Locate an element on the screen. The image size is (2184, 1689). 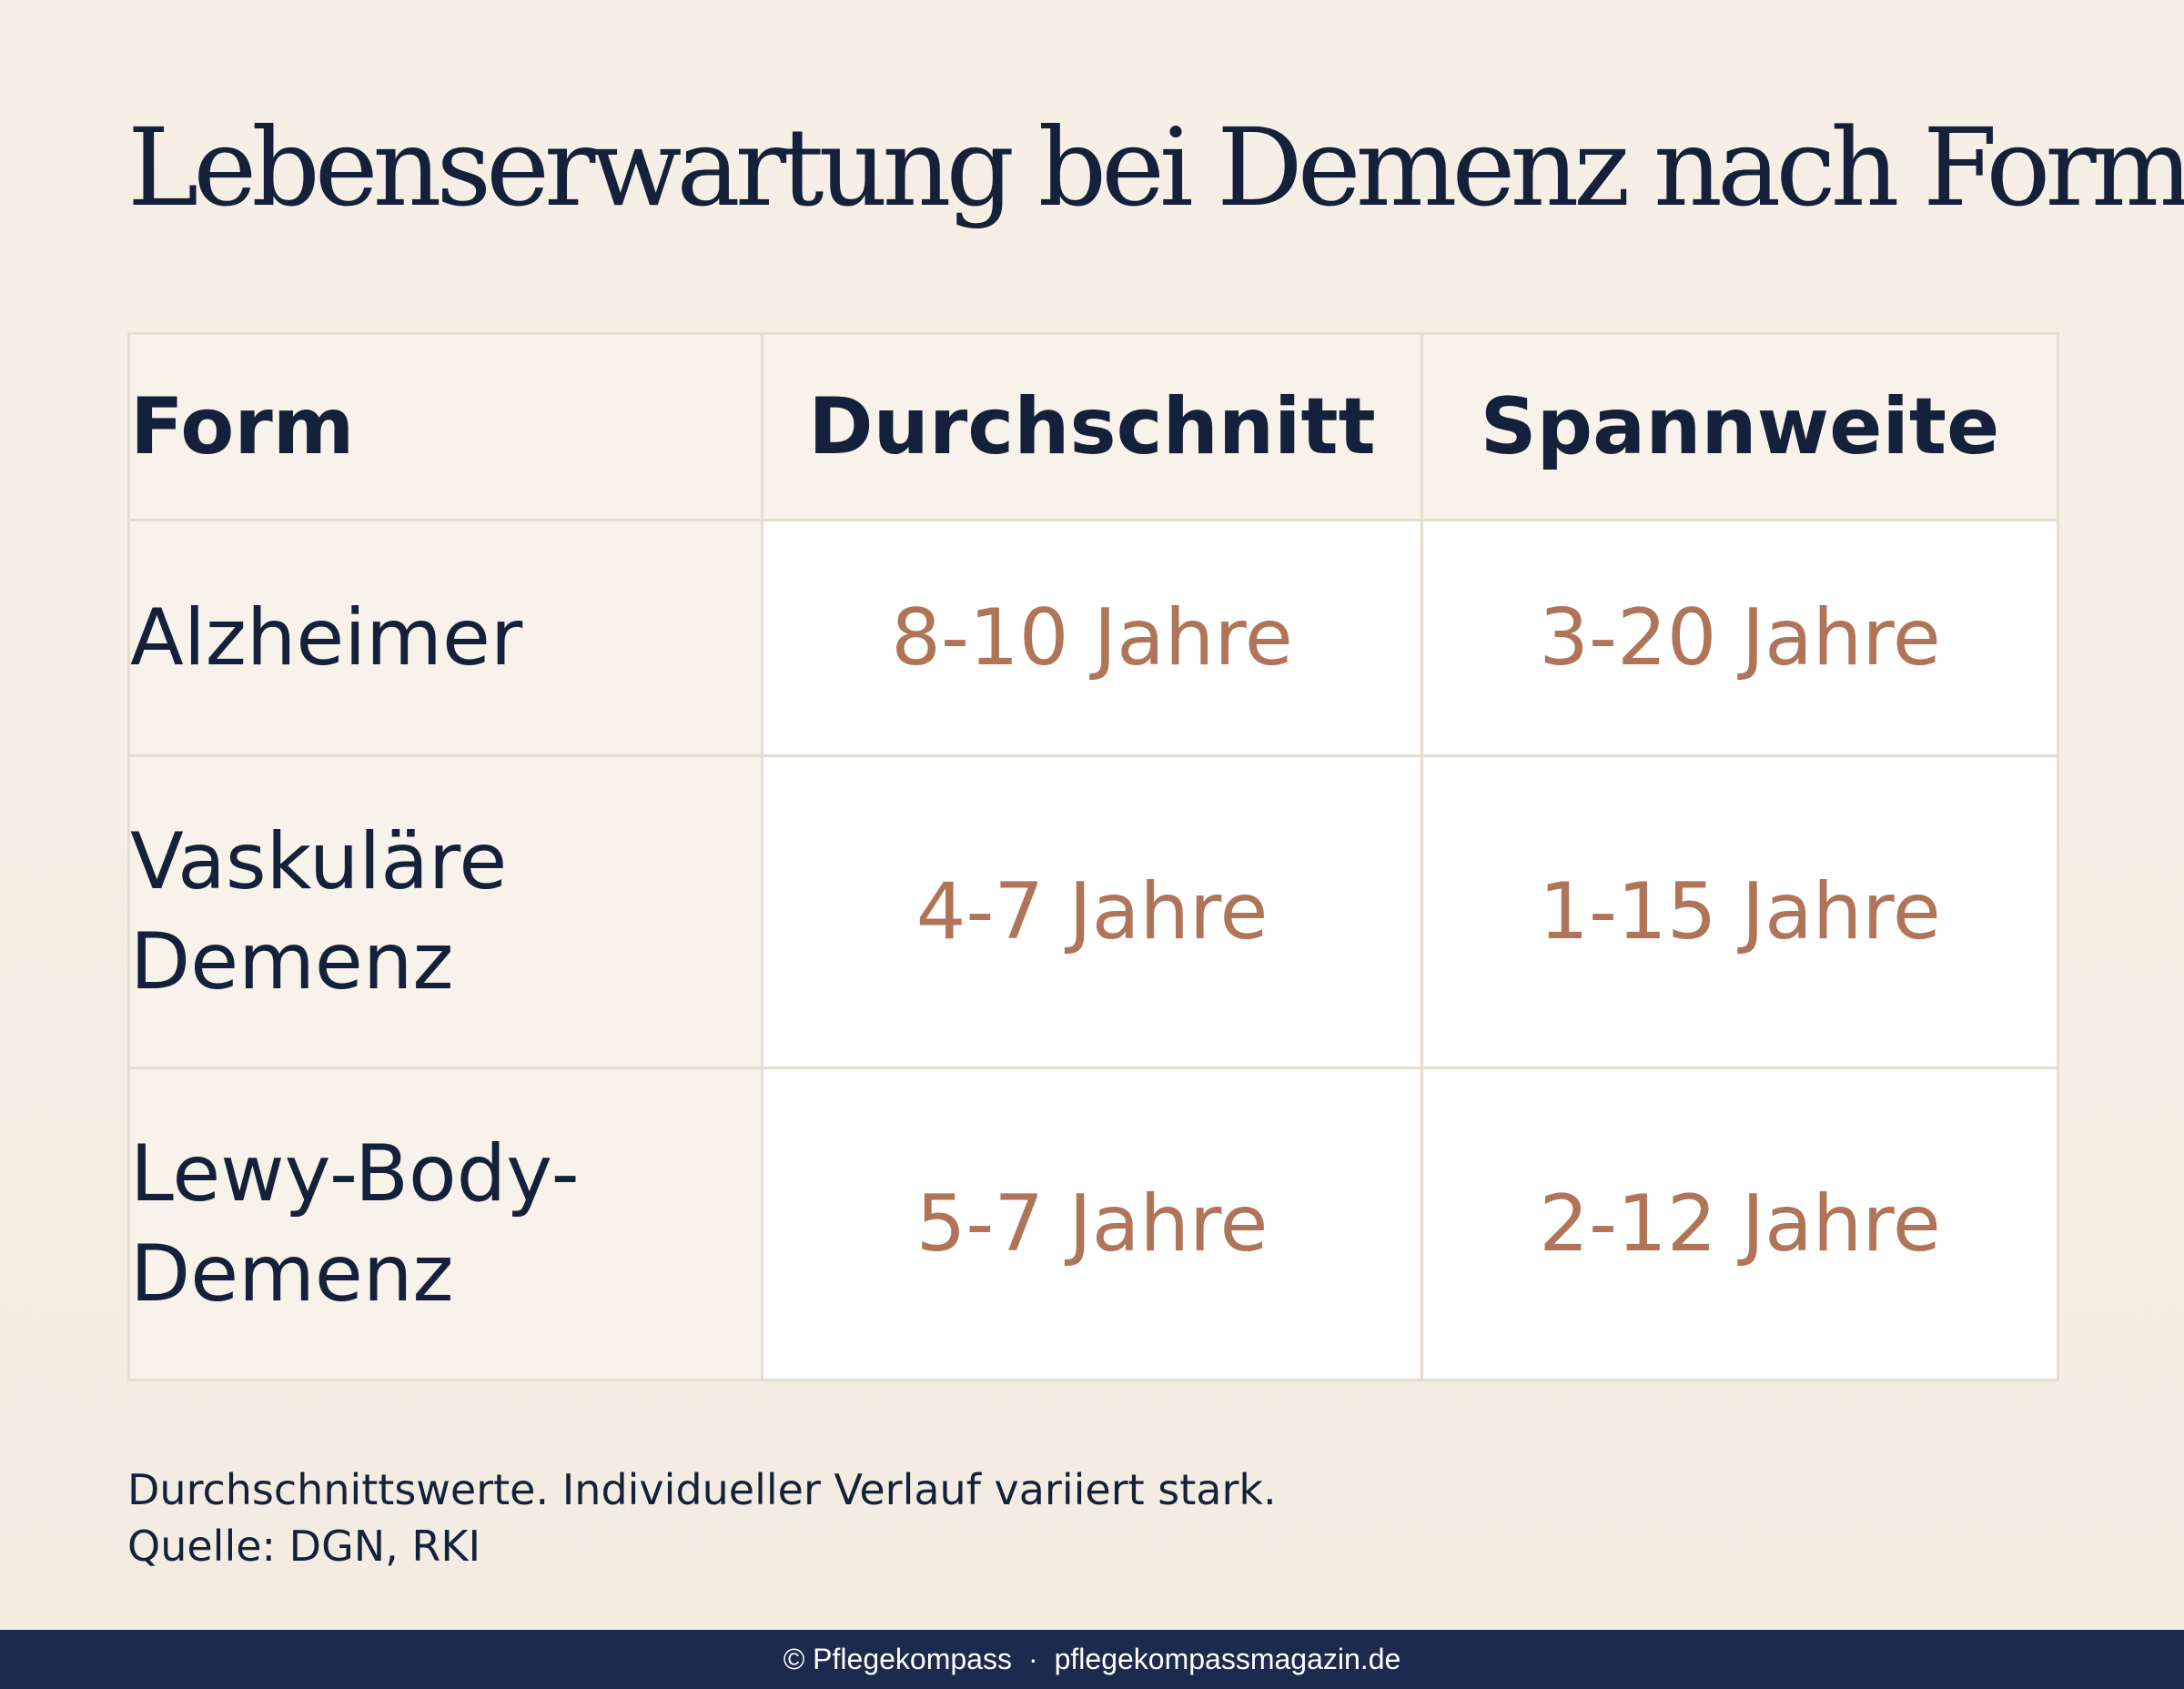
range-value: 2-12 Jahre is located at coordinates (1740, 1224).